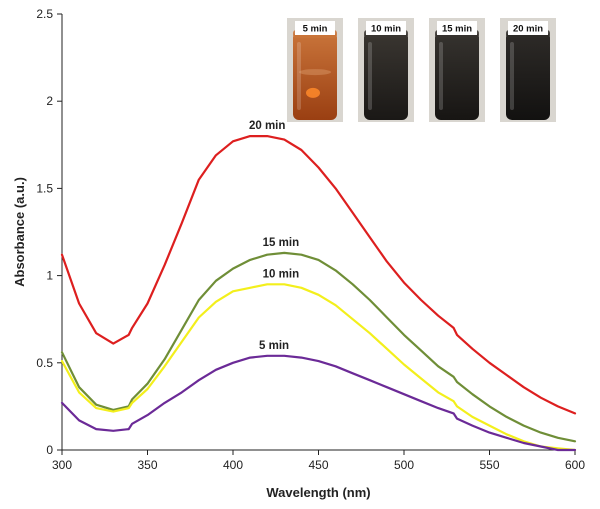 The image size is (600, 509). Describe the element at coordinates (49, 232) in the screenshot. I see `y-tick-labels: 0 0.5 1 1.5 2 2.5` at that location.